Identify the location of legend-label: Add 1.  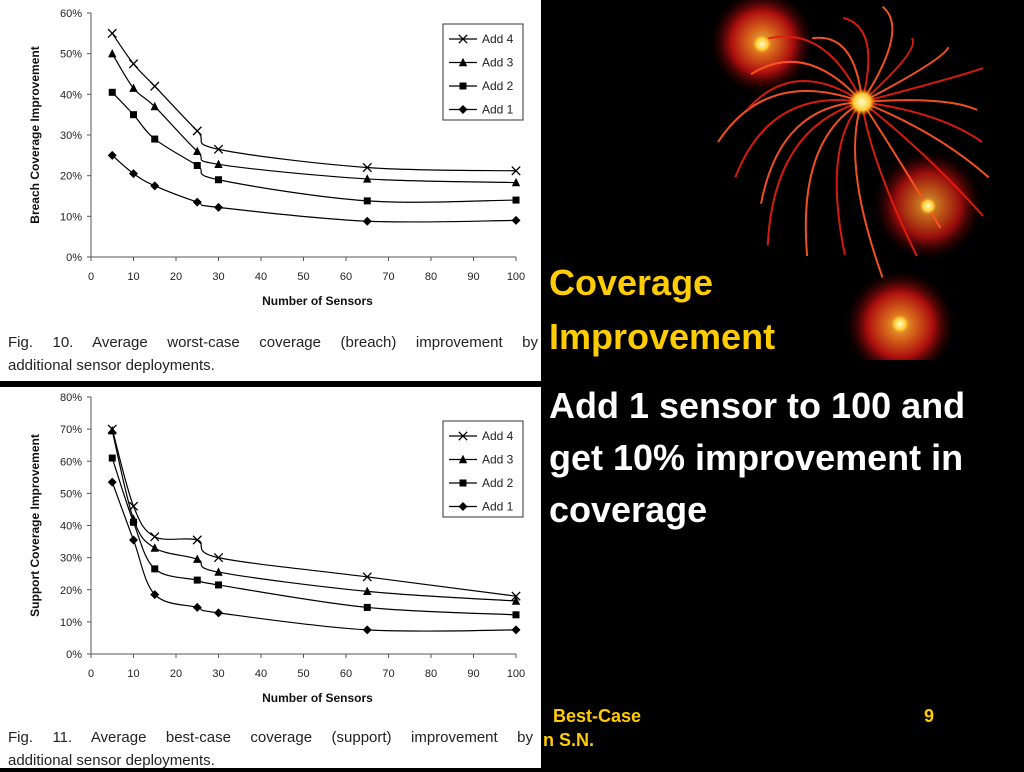
(498, 507).